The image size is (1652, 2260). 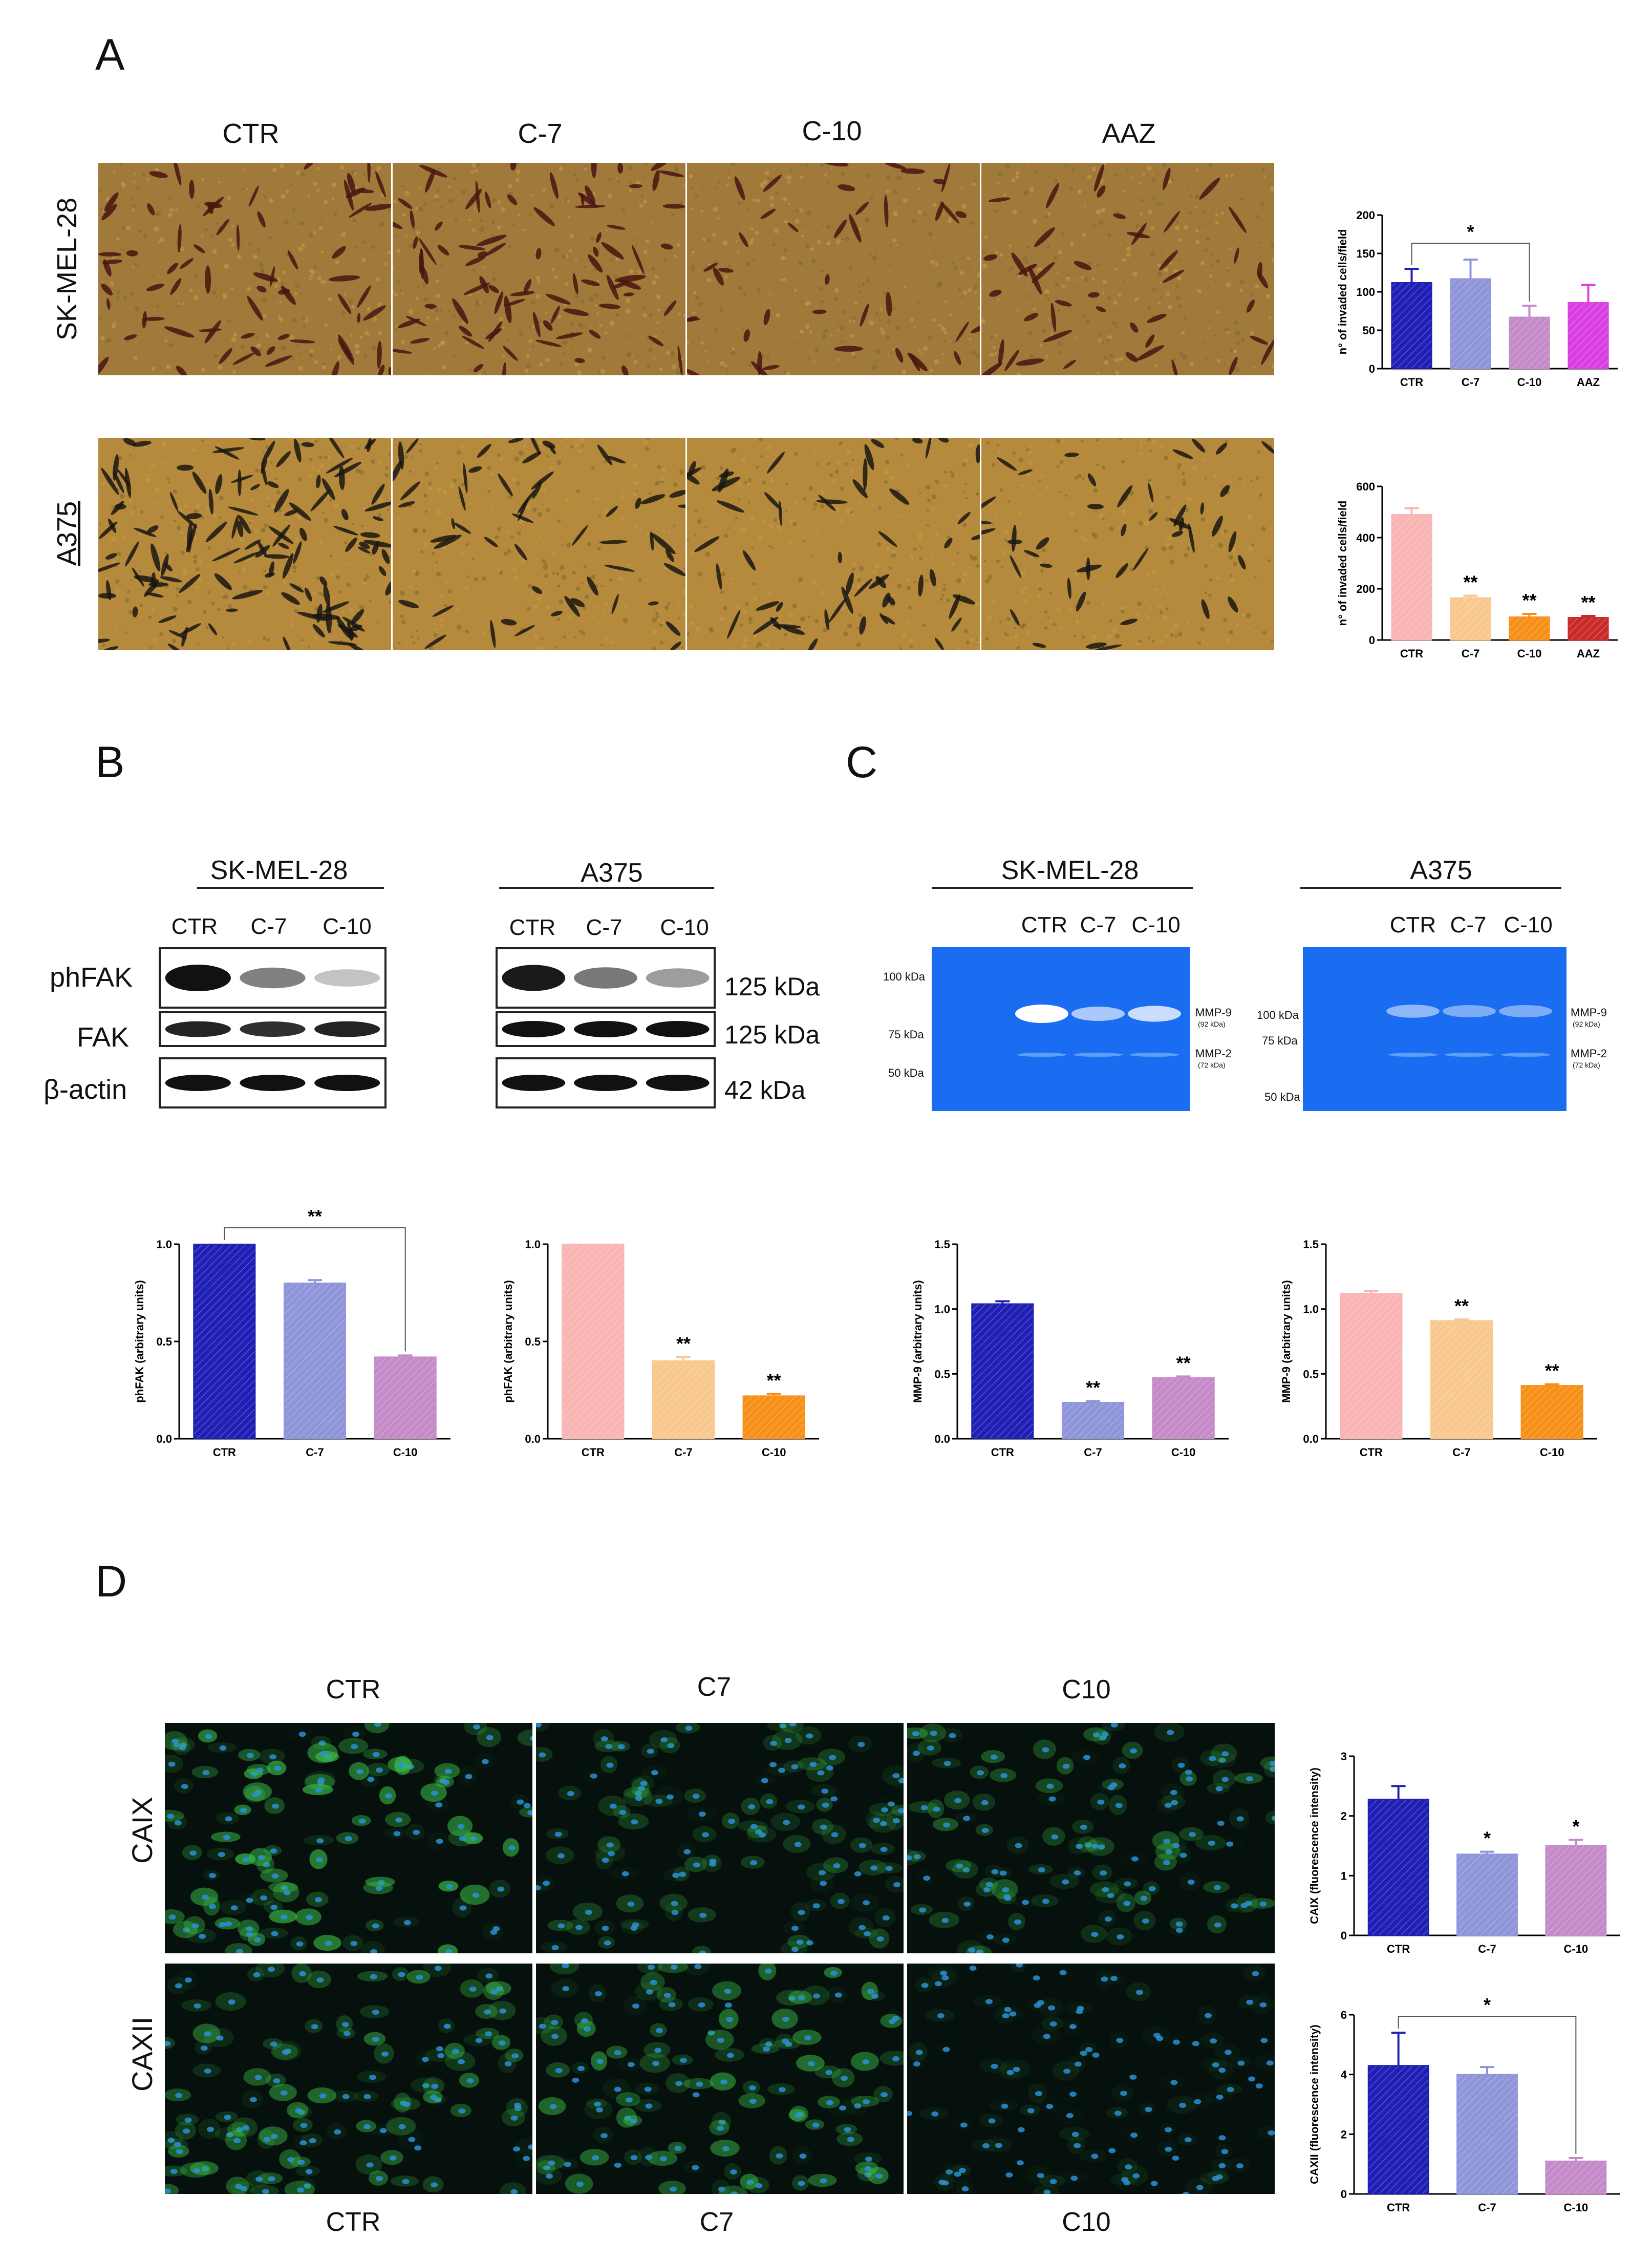 What do you see at coordinates (714, 1687) in the screenshot?
I see `d-col-c7-top: C7` at bounding box center [714, 1687].